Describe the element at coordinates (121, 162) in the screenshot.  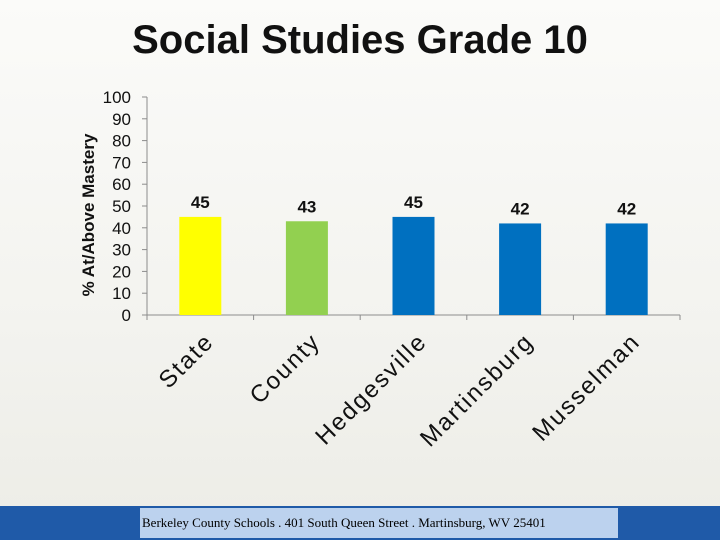
I see `y-tick-label: 70` at that location.